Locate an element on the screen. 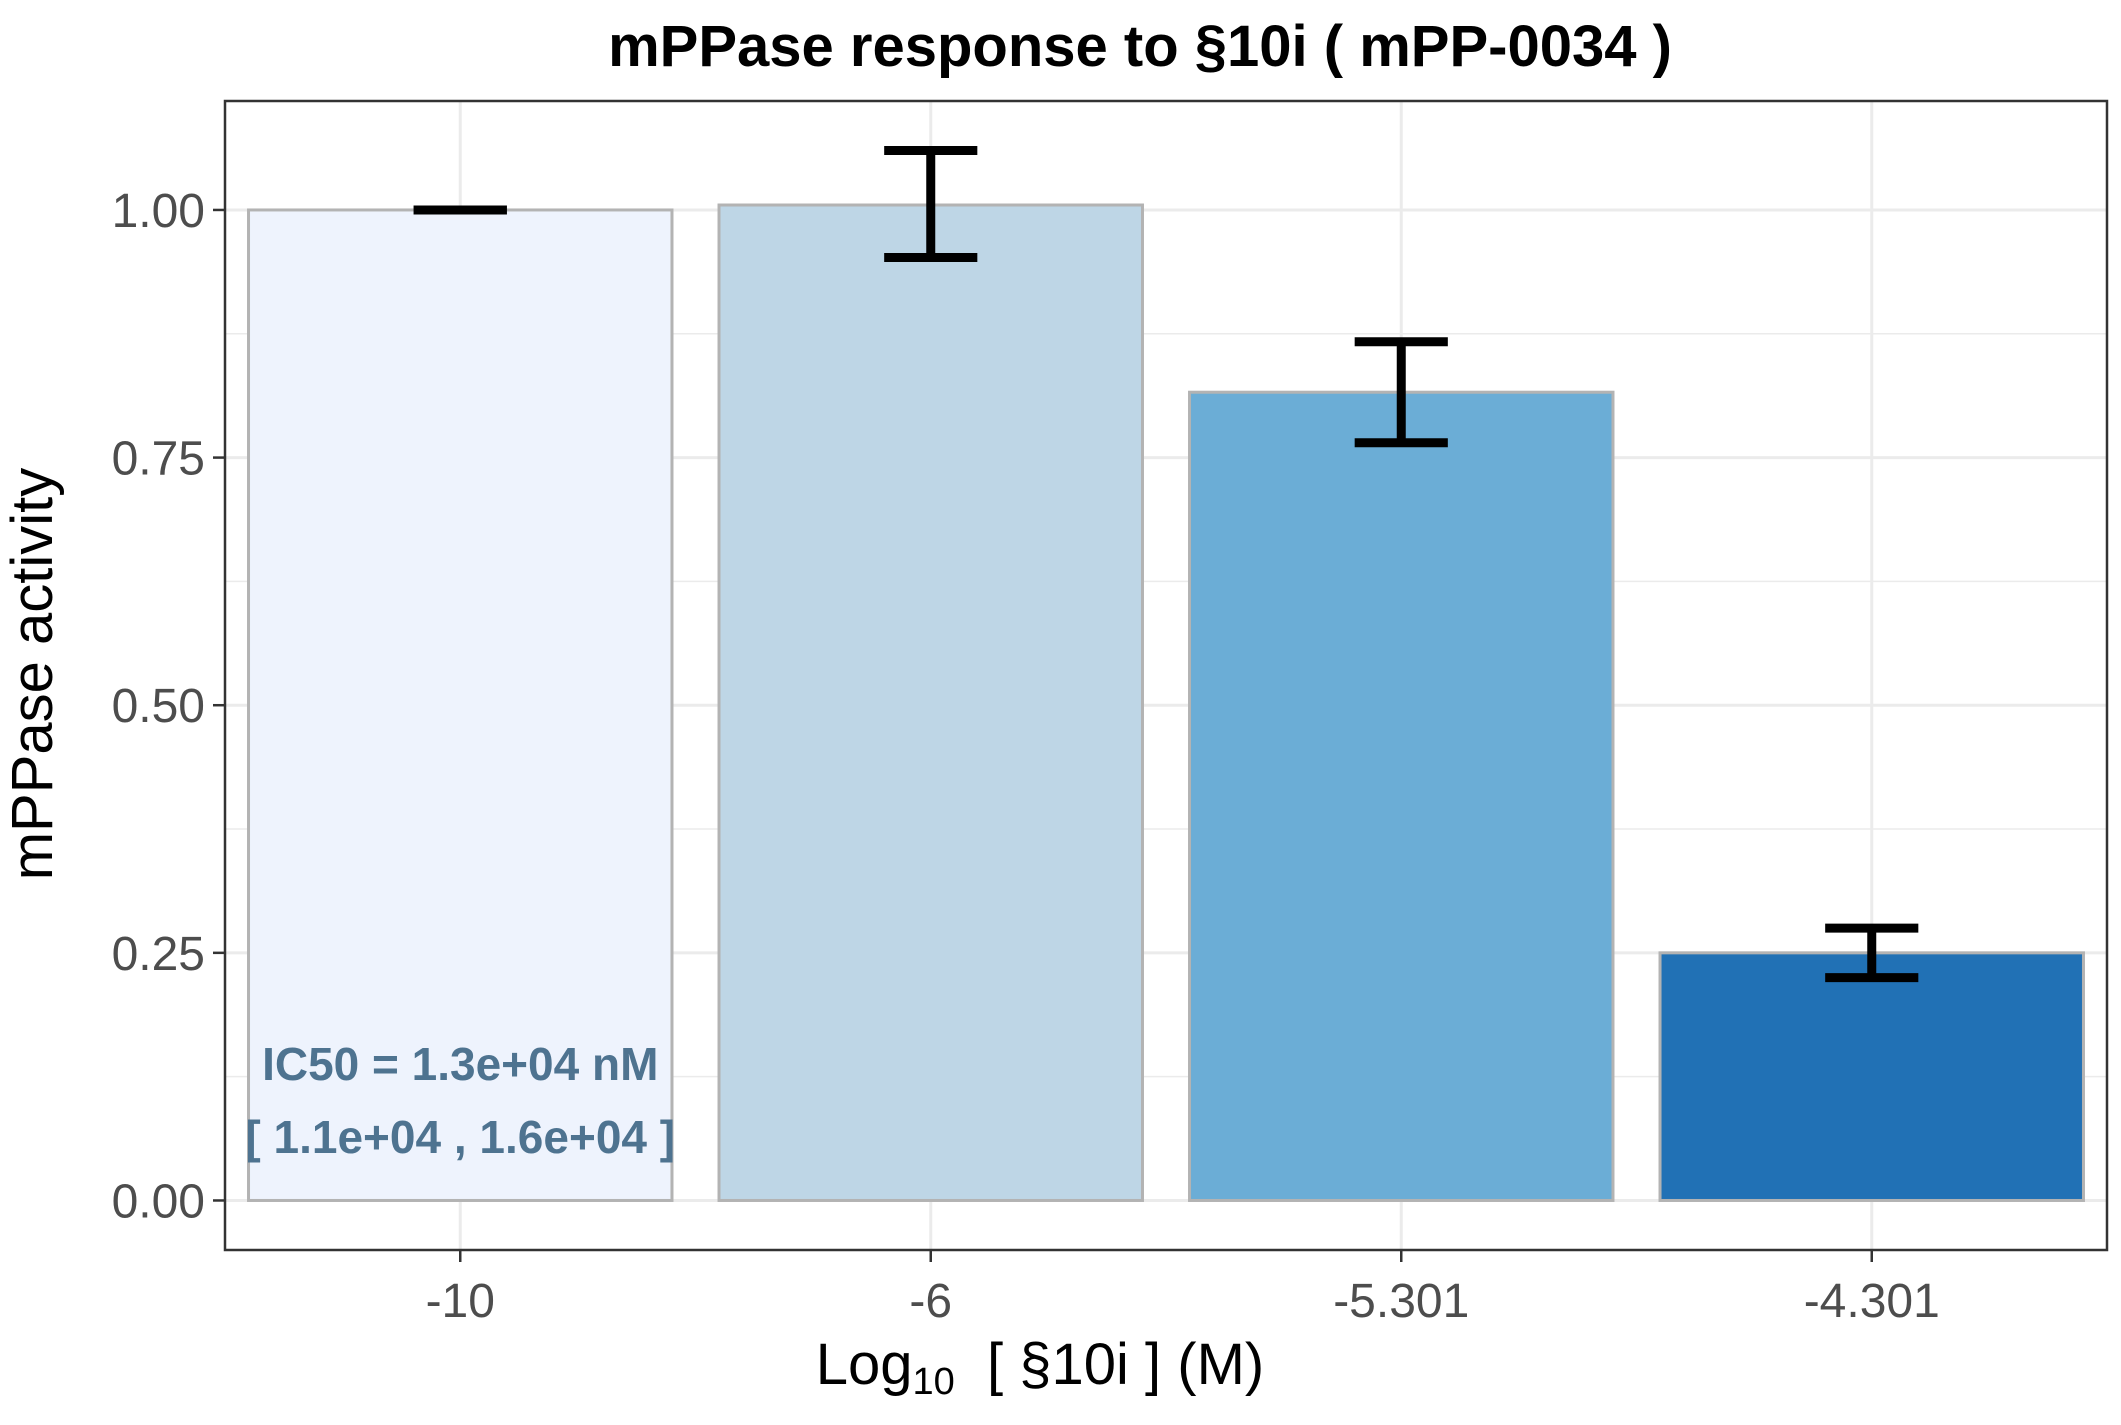 This screenshot has height=1425, width=2121. y-axis-title: mPPase activity is located at coordinates (32, 674).